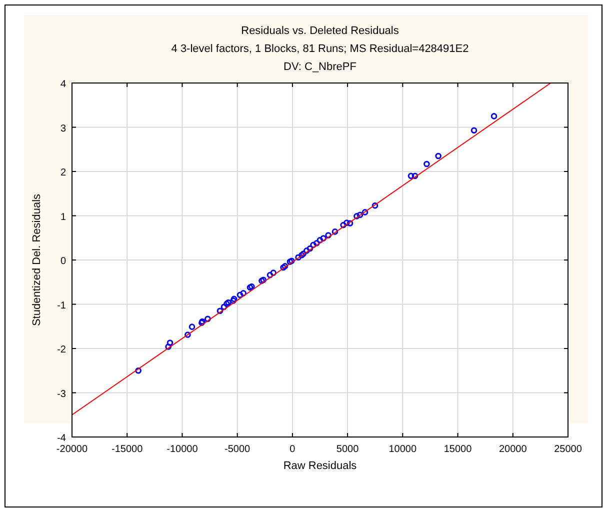  Describe the element at coordinates (237, 449) in the screenshot. I see `x-tick-label: -5000` at that location.